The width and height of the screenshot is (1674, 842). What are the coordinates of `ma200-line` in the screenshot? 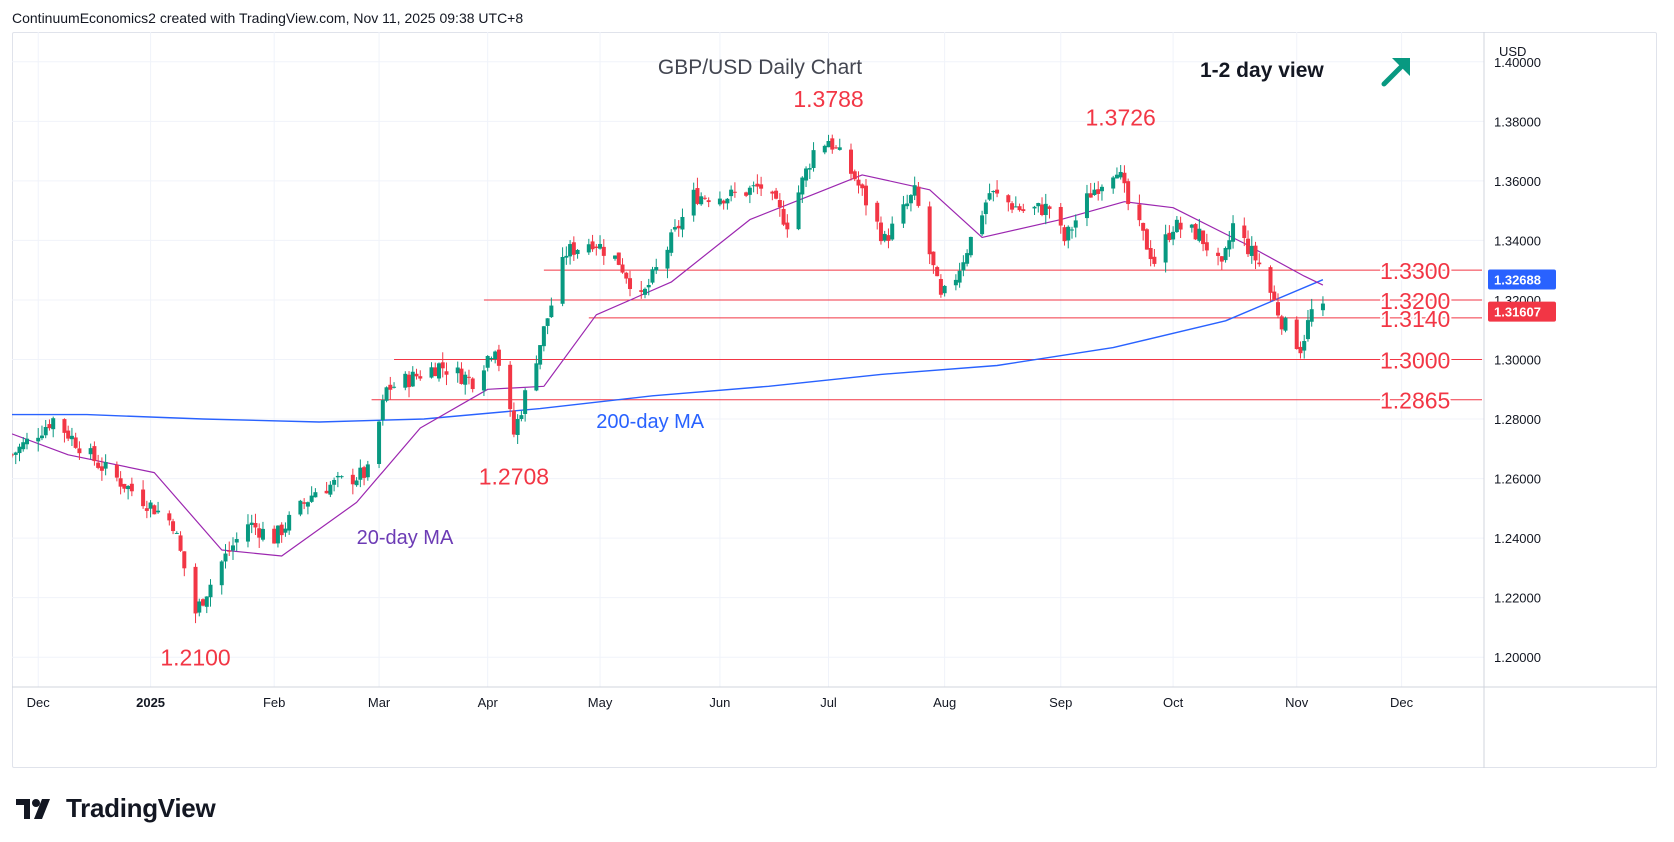 It's located at (668, 351).